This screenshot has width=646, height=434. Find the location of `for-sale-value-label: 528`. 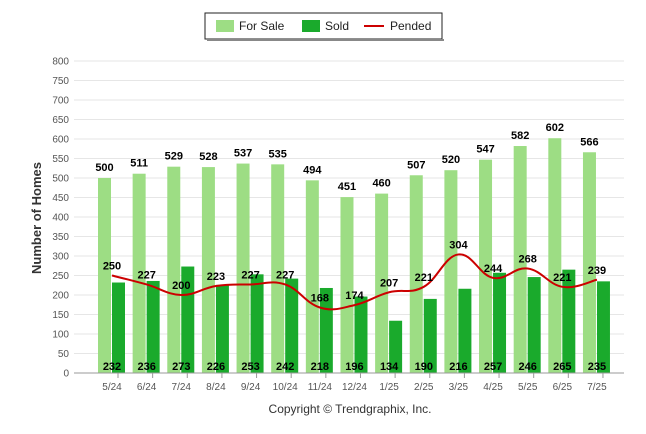

for-sale-value-label: 528 is located at coordinates (208, 157).